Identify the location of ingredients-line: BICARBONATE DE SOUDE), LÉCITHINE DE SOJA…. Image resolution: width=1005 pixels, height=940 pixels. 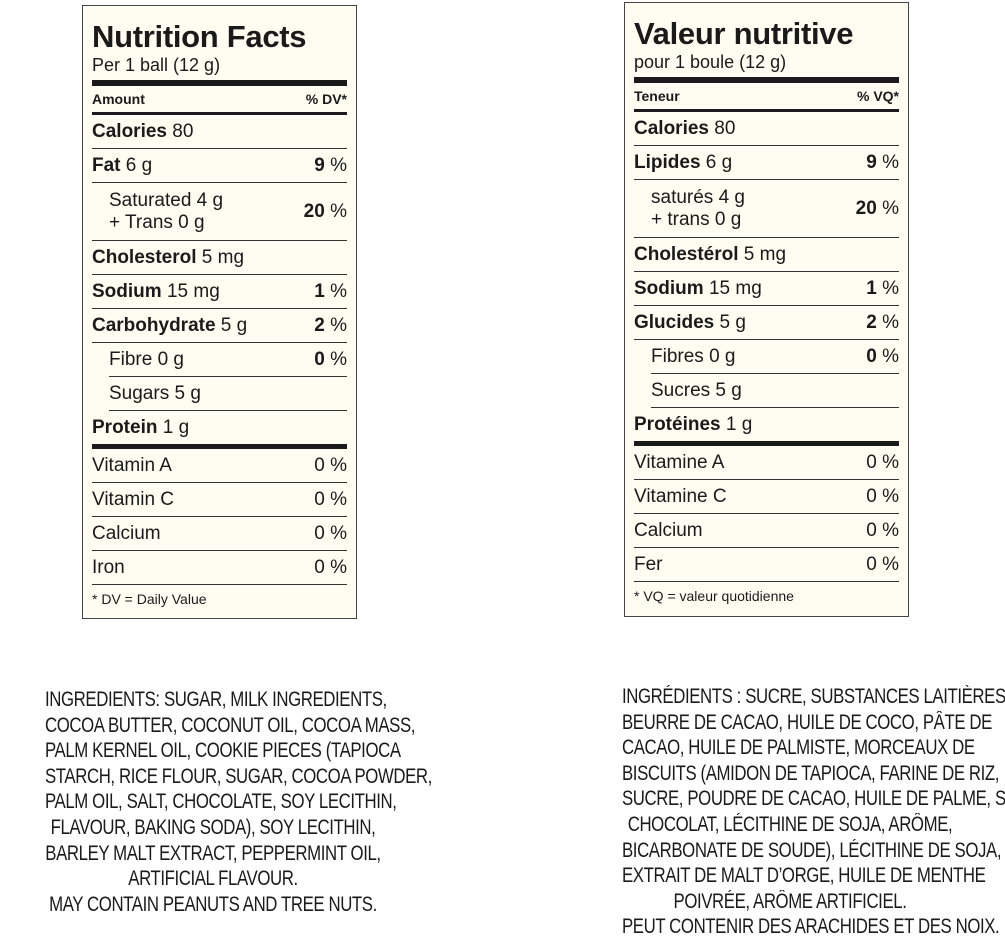
(812, 850).